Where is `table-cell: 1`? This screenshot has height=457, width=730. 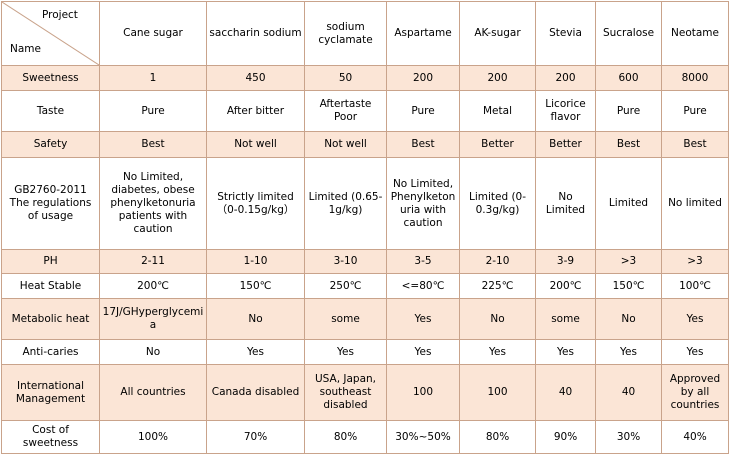
table-cell: 1 is located at coordinates (153, 78).